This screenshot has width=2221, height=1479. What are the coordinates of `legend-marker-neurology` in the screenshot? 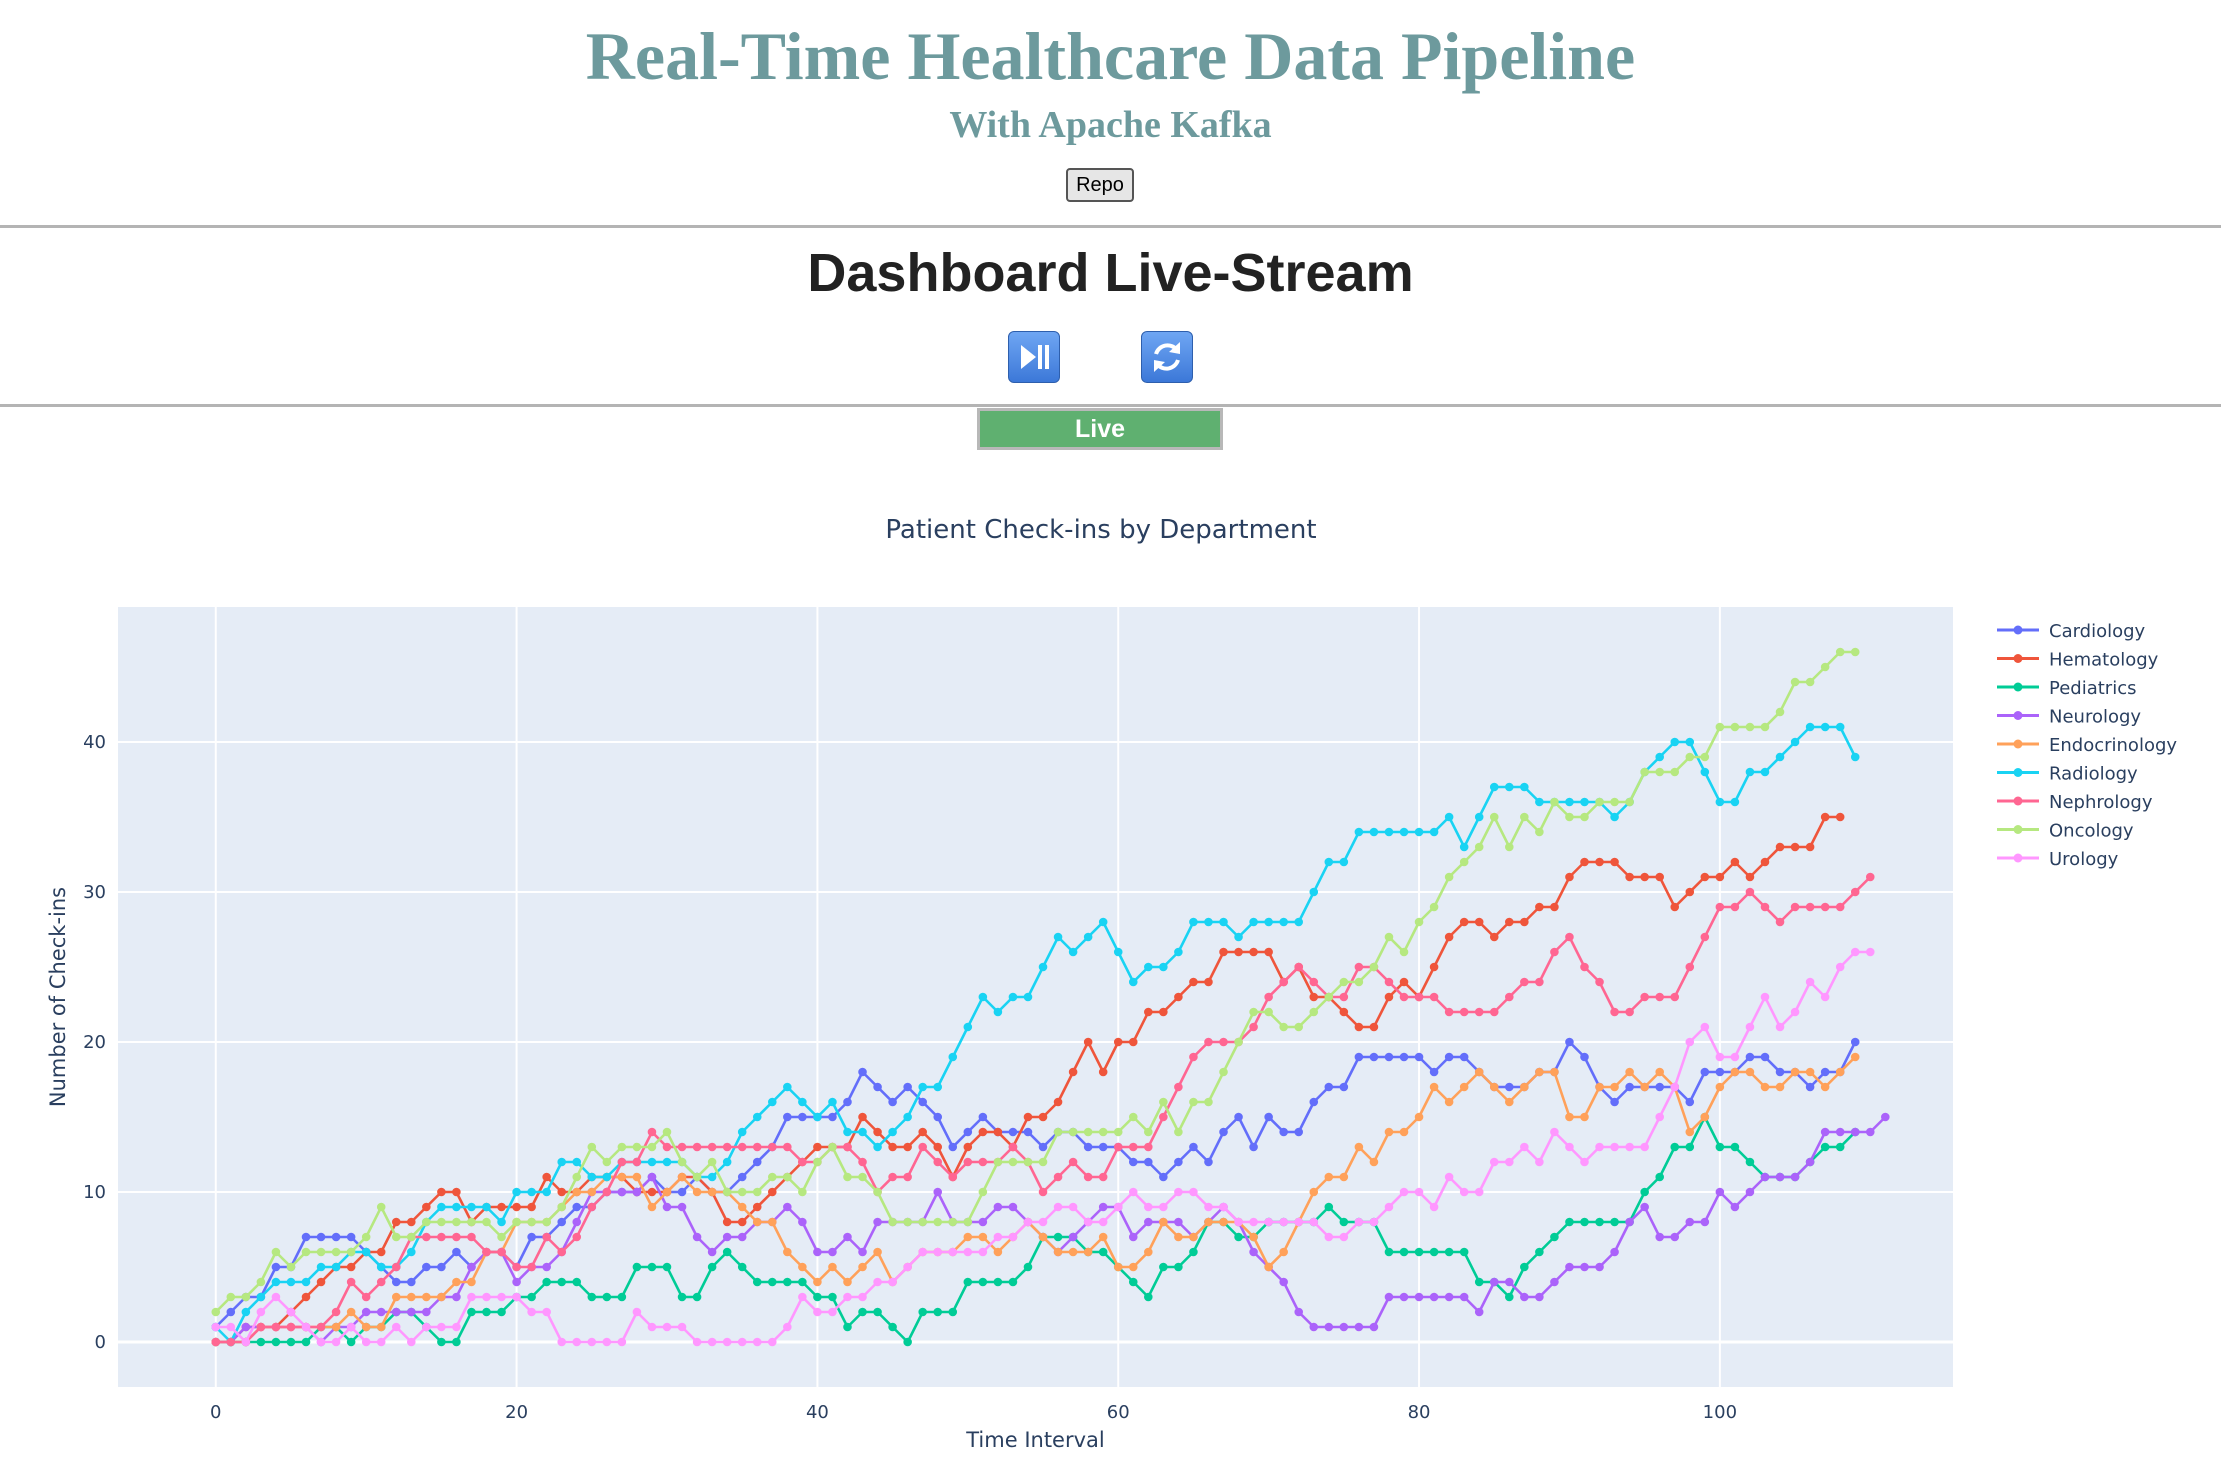 It's located at (2018, 715).